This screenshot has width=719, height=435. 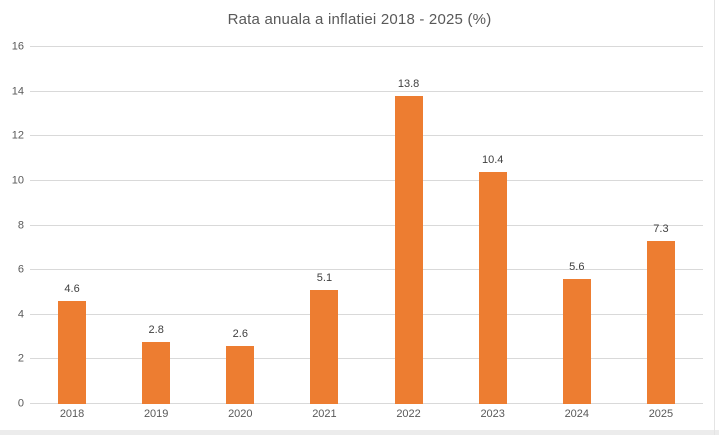 I want to click on bar-slot-2025: 7.3, so click(x=661, y=225).